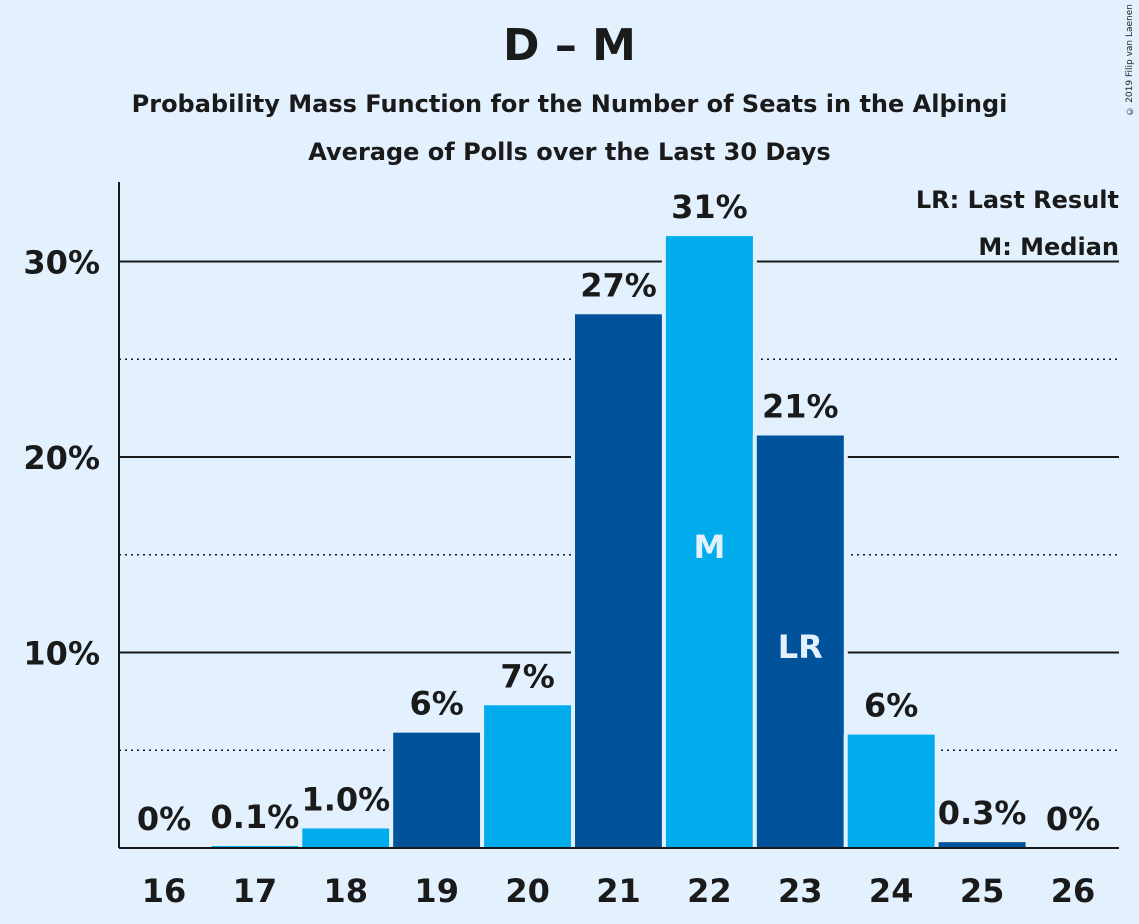 The width and height of the screenshot is (1139, 924). Describe the element at coordinates (1073, 891) in the screenshot. I see `x-tick-label: 26` at that location.